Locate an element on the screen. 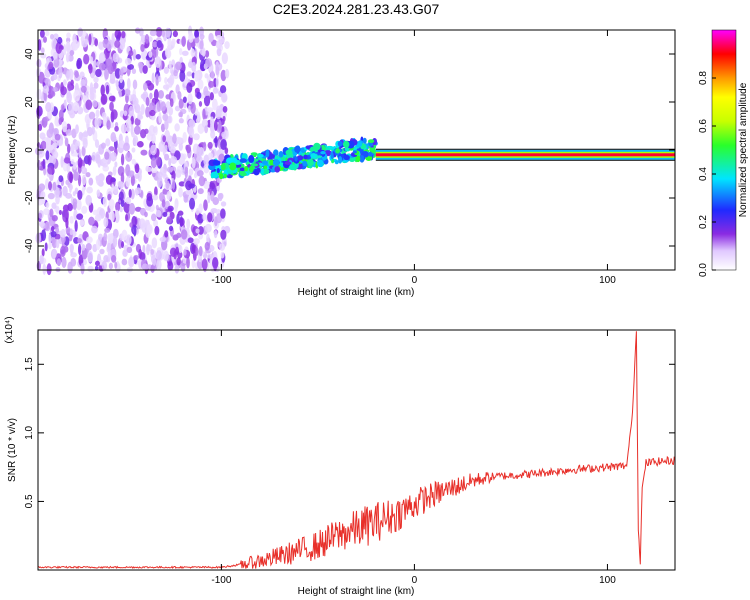  snr-multiplier: (x10⁴) is located at coordinates (9, 329).